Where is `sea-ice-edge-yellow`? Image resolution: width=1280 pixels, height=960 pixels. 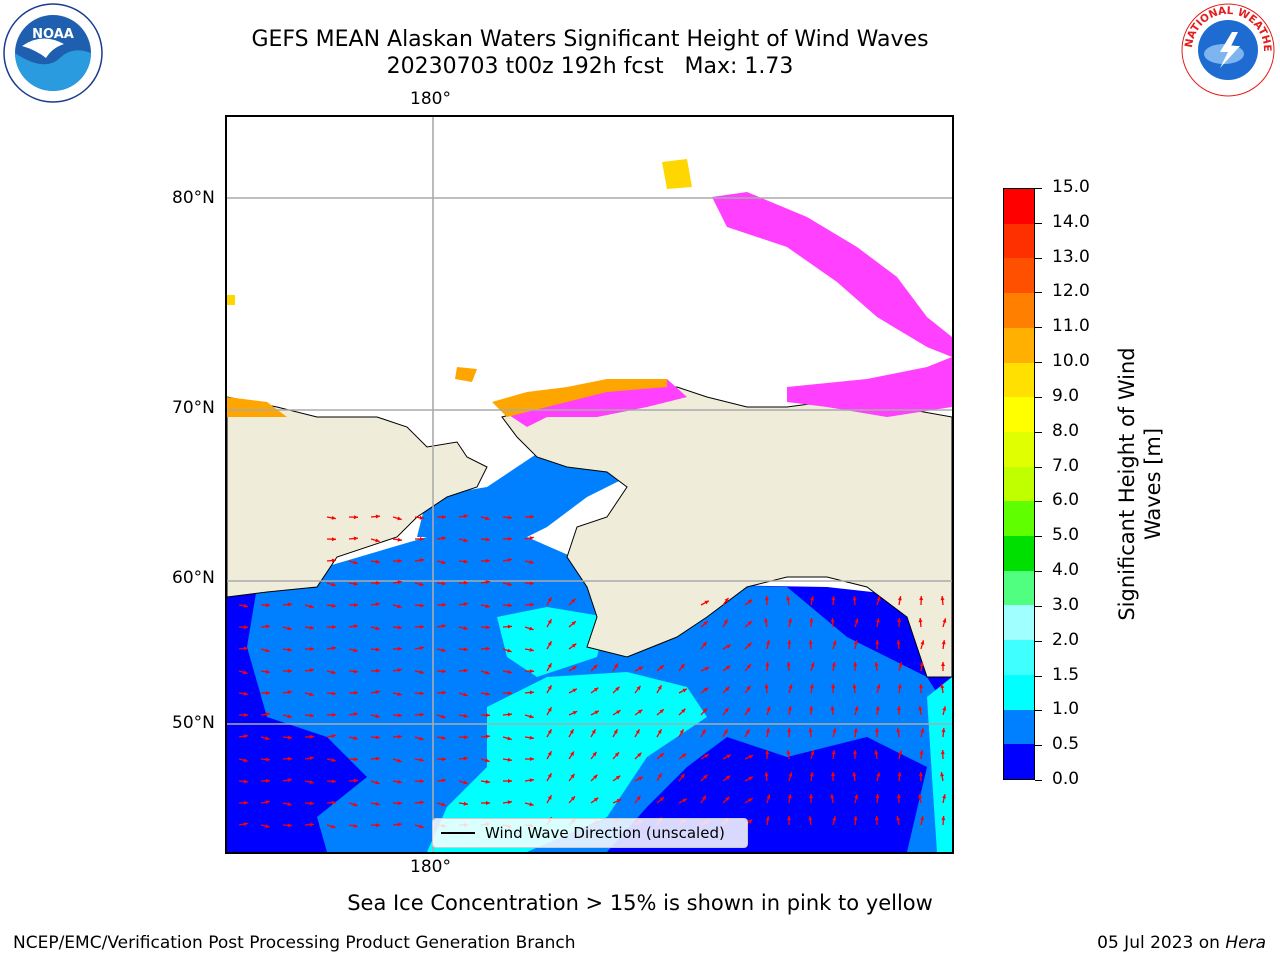 sea-ice-edge-yellow is located at coordinates (459, 232).